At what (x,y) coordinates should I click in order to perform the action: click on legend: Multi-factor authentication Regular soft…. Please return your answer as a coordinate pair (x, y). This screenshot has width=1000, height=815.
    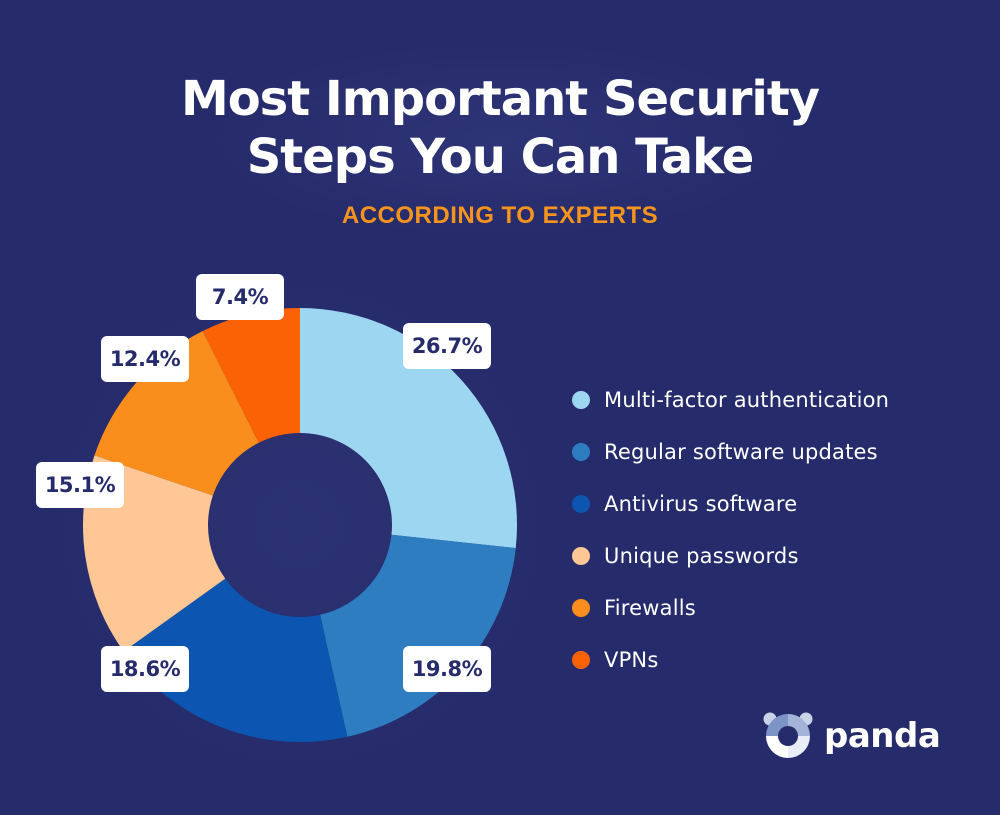
    Looking at the image, I should click on (730, 530).